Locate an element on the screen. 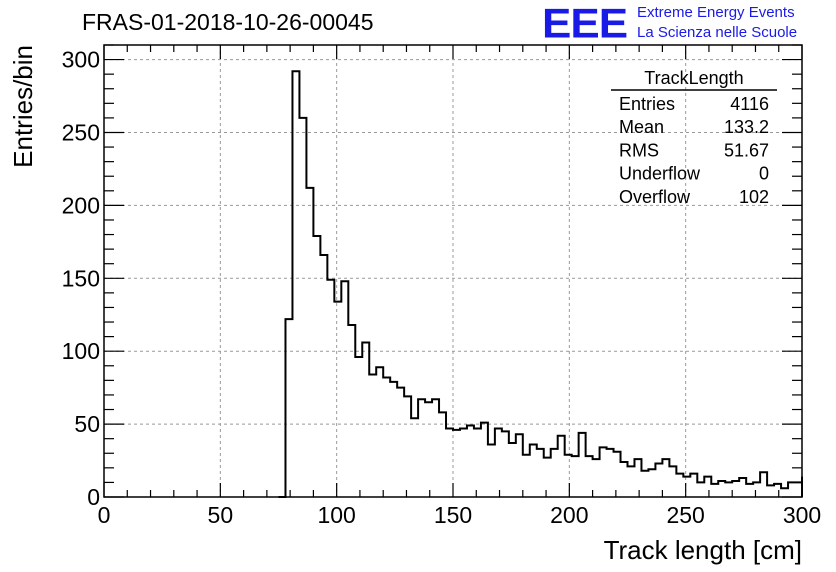 The image size is (836, 572). x-tick-label: 250 is located at coordinates (685, 515).